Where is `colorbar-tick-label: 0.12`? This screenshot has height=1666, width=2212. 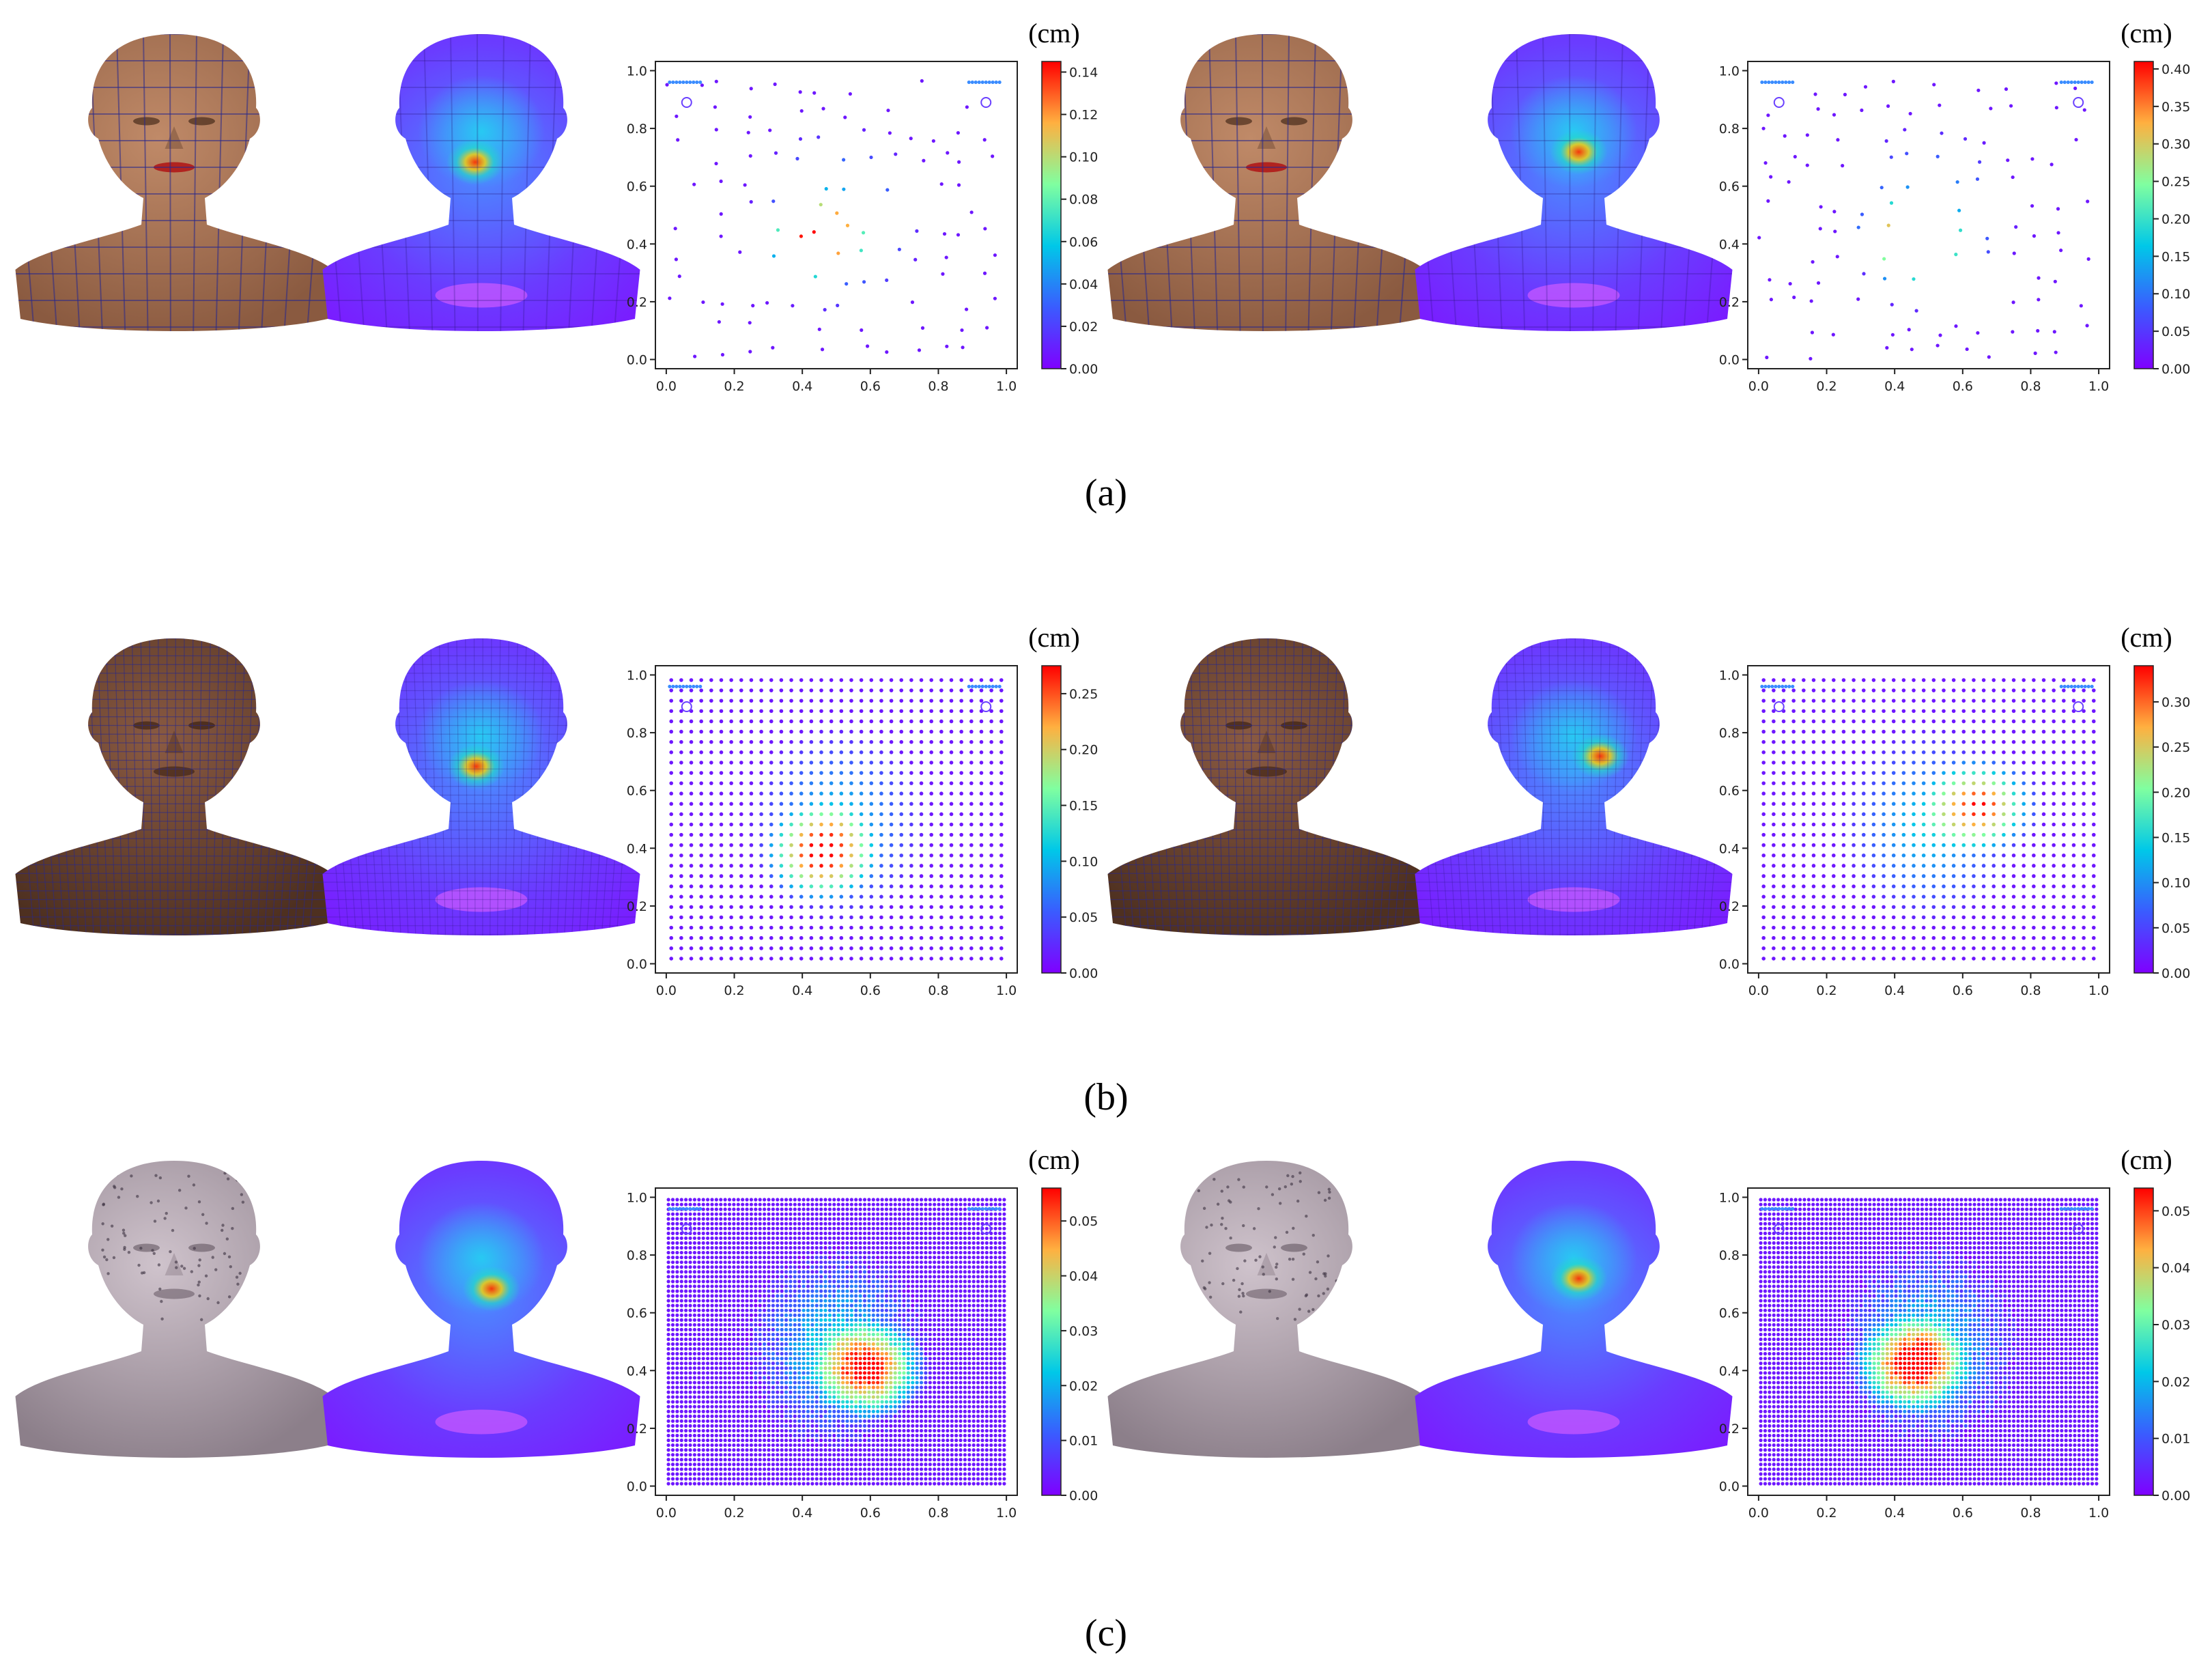 colorbar-tick-label: 0.12 is located at coordinates (1083, 115).